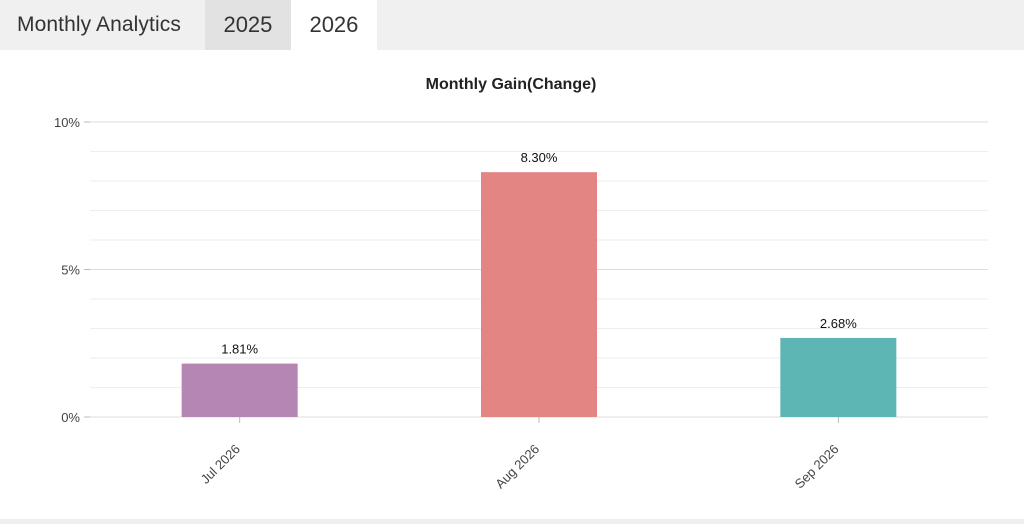 The width and height of the screenshot is (1024, 527). What do you see at coordinates (220, 463) in the screenshot?
I see `x-tick-label: Jul 2026` at bounding box center [220, 463].